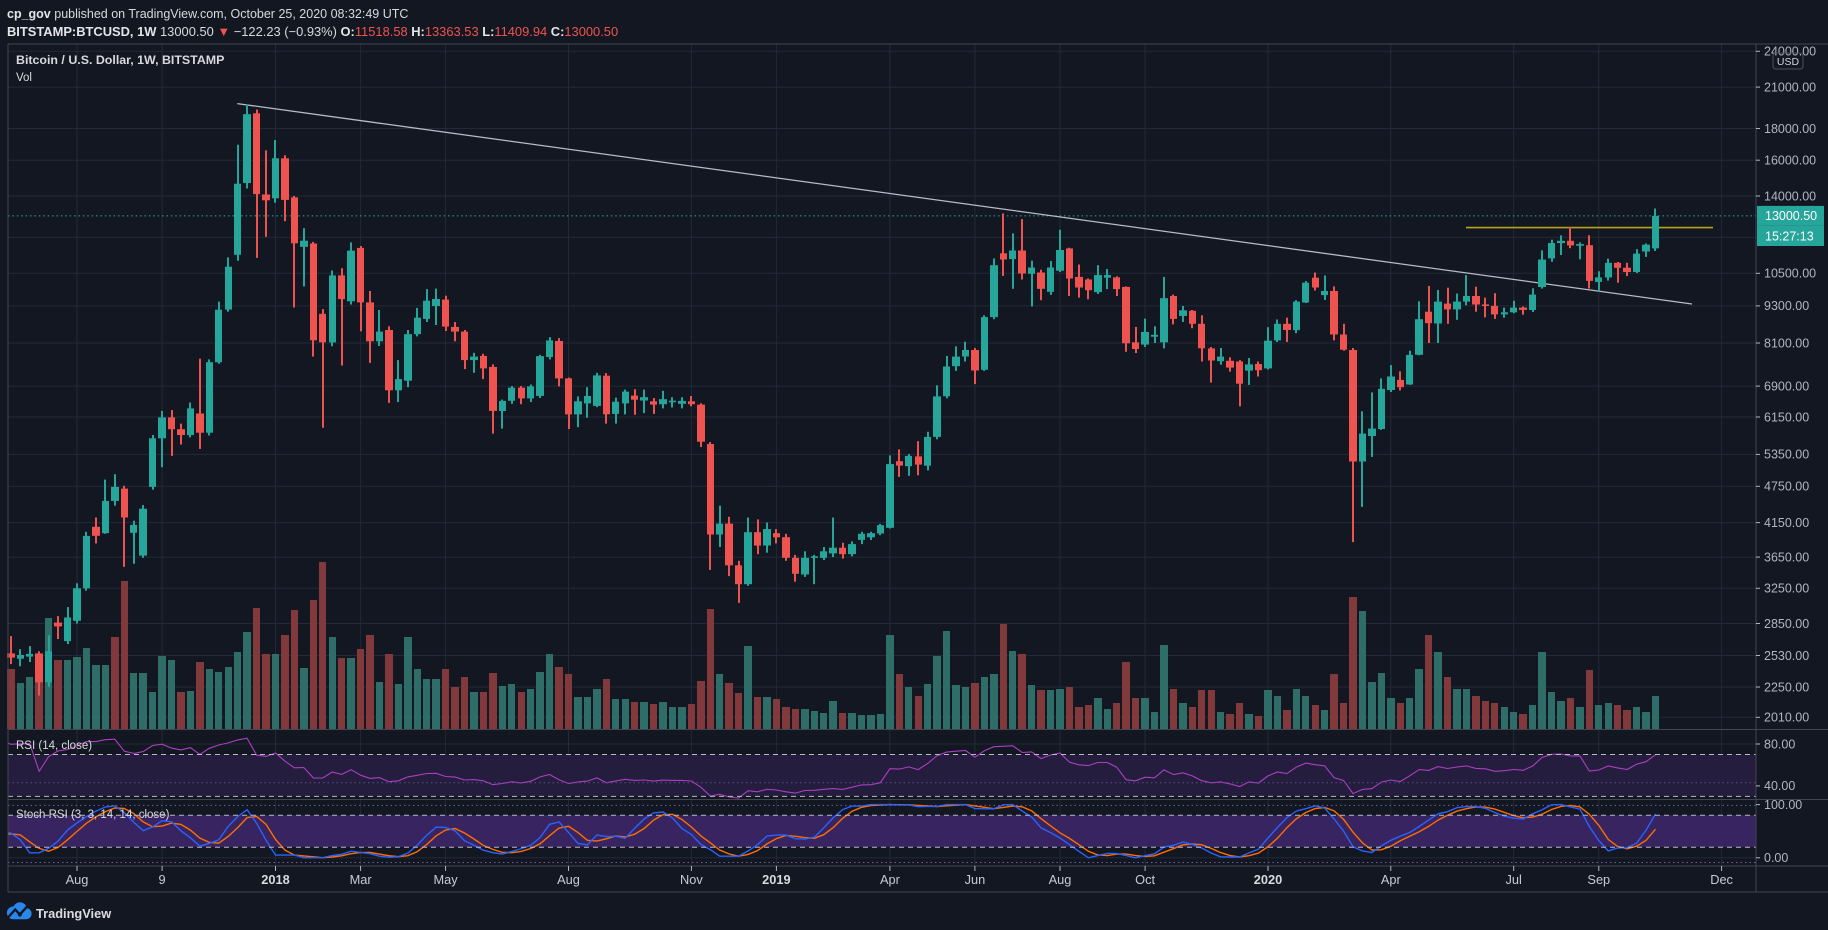 This screenshot has width=1828, height=930. I want to click on svg-text: 2850.00, so click(1786, 624).